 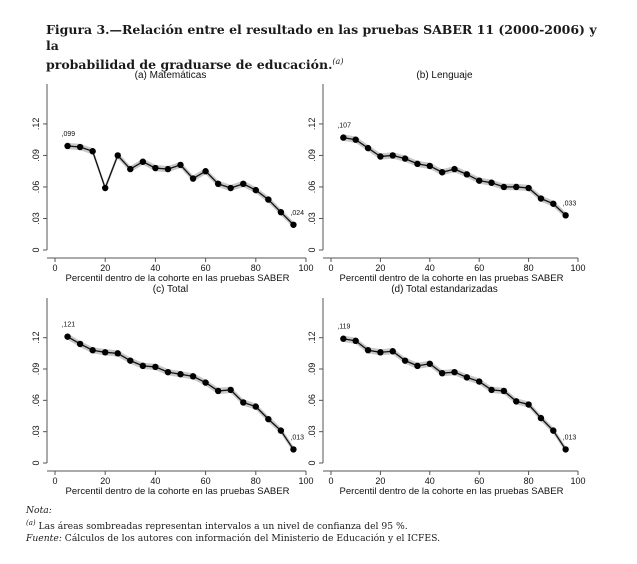 I want to click on data-label: ,119, so click(x=343, y=327).